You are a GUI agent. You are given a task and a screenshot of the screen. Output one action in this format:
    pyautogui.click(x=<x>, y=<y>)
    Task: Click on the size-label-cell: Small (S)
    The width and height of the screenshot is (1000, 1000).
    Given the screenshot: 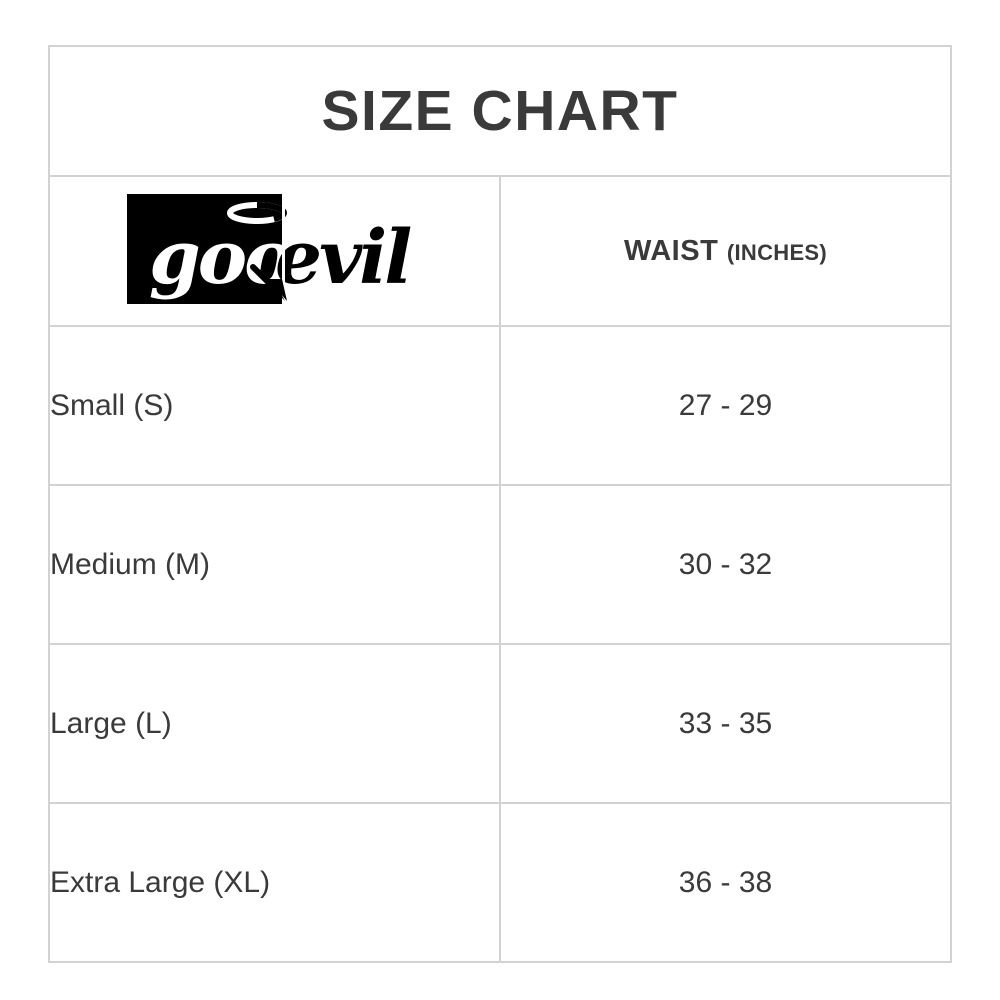 What is the action you would take?
    pyautogui.click(x=274, y=405)
    